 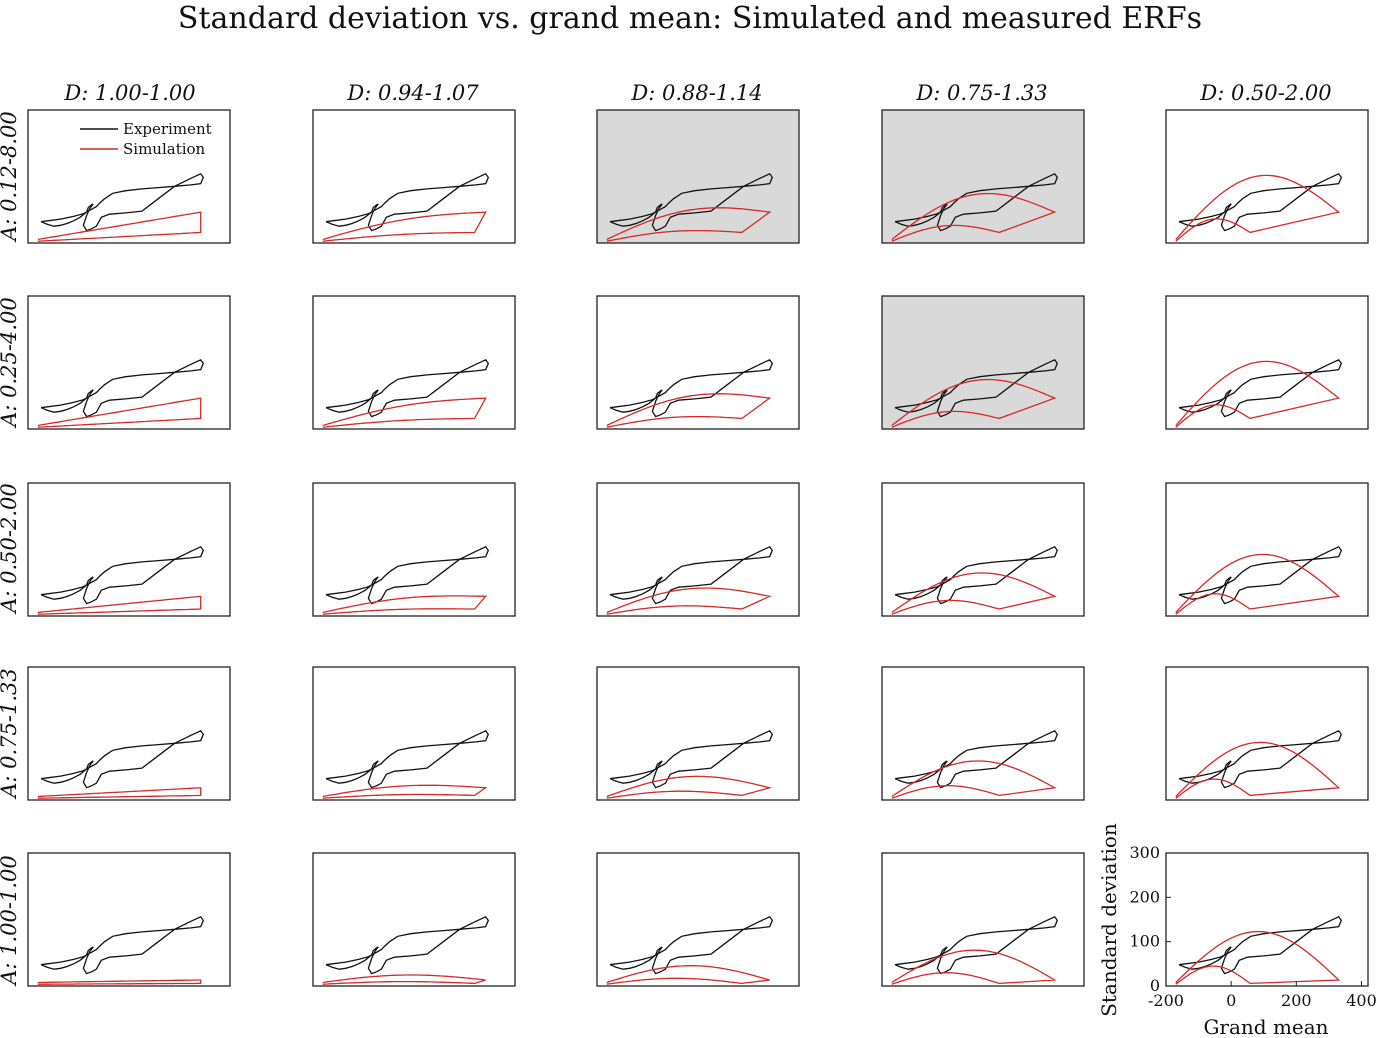 I want to click on panel-r3-c4, so click(x=983, y=549).